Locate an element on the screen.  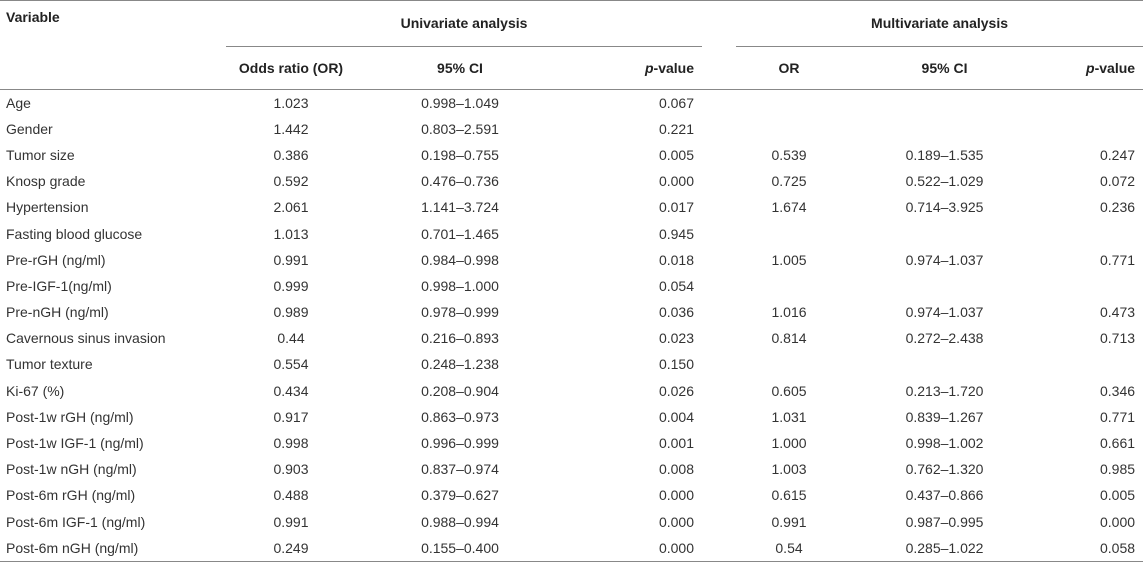
uni-p-cell: 0.017 is located at coordinates (676, 207).